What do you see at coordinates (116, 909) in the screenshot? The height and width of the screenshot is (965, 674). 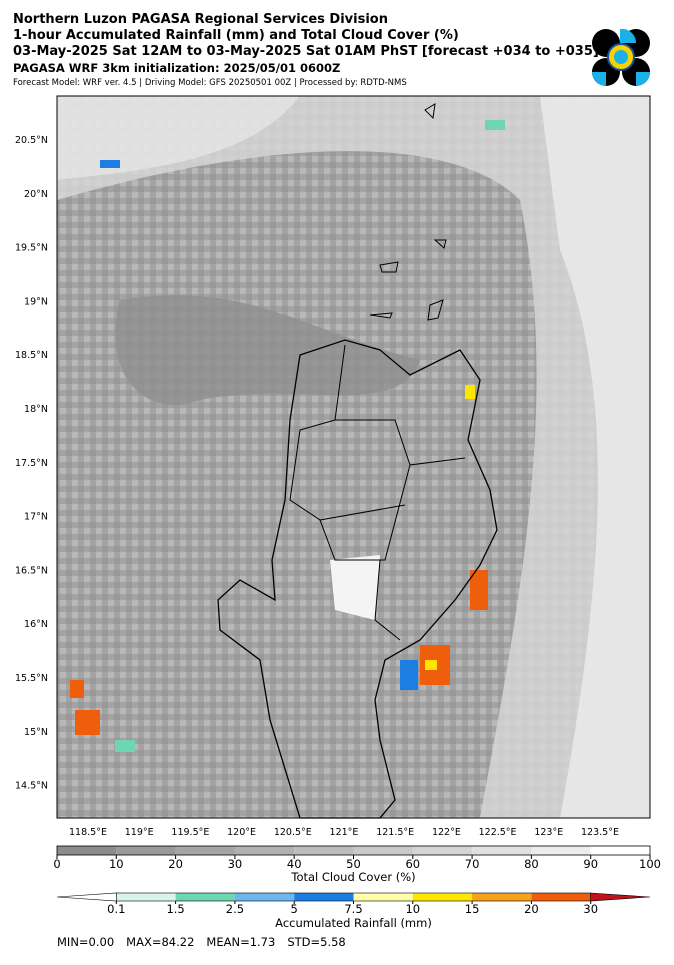 I see `tick-label: 0.1` at bounding box center [116, 909].